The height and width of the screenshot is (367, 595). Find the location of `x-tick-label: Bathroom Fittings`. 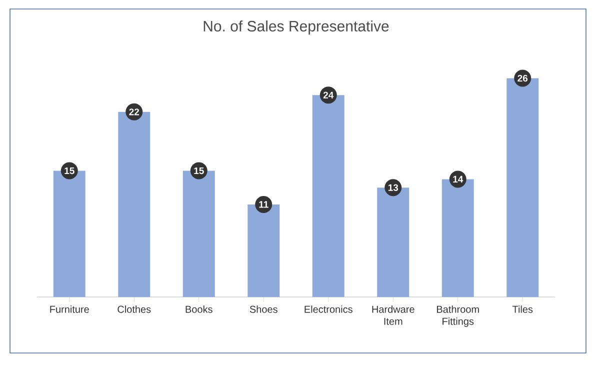

x-tick-label: Bathroom Fittings is located at coordinates (458, 316).